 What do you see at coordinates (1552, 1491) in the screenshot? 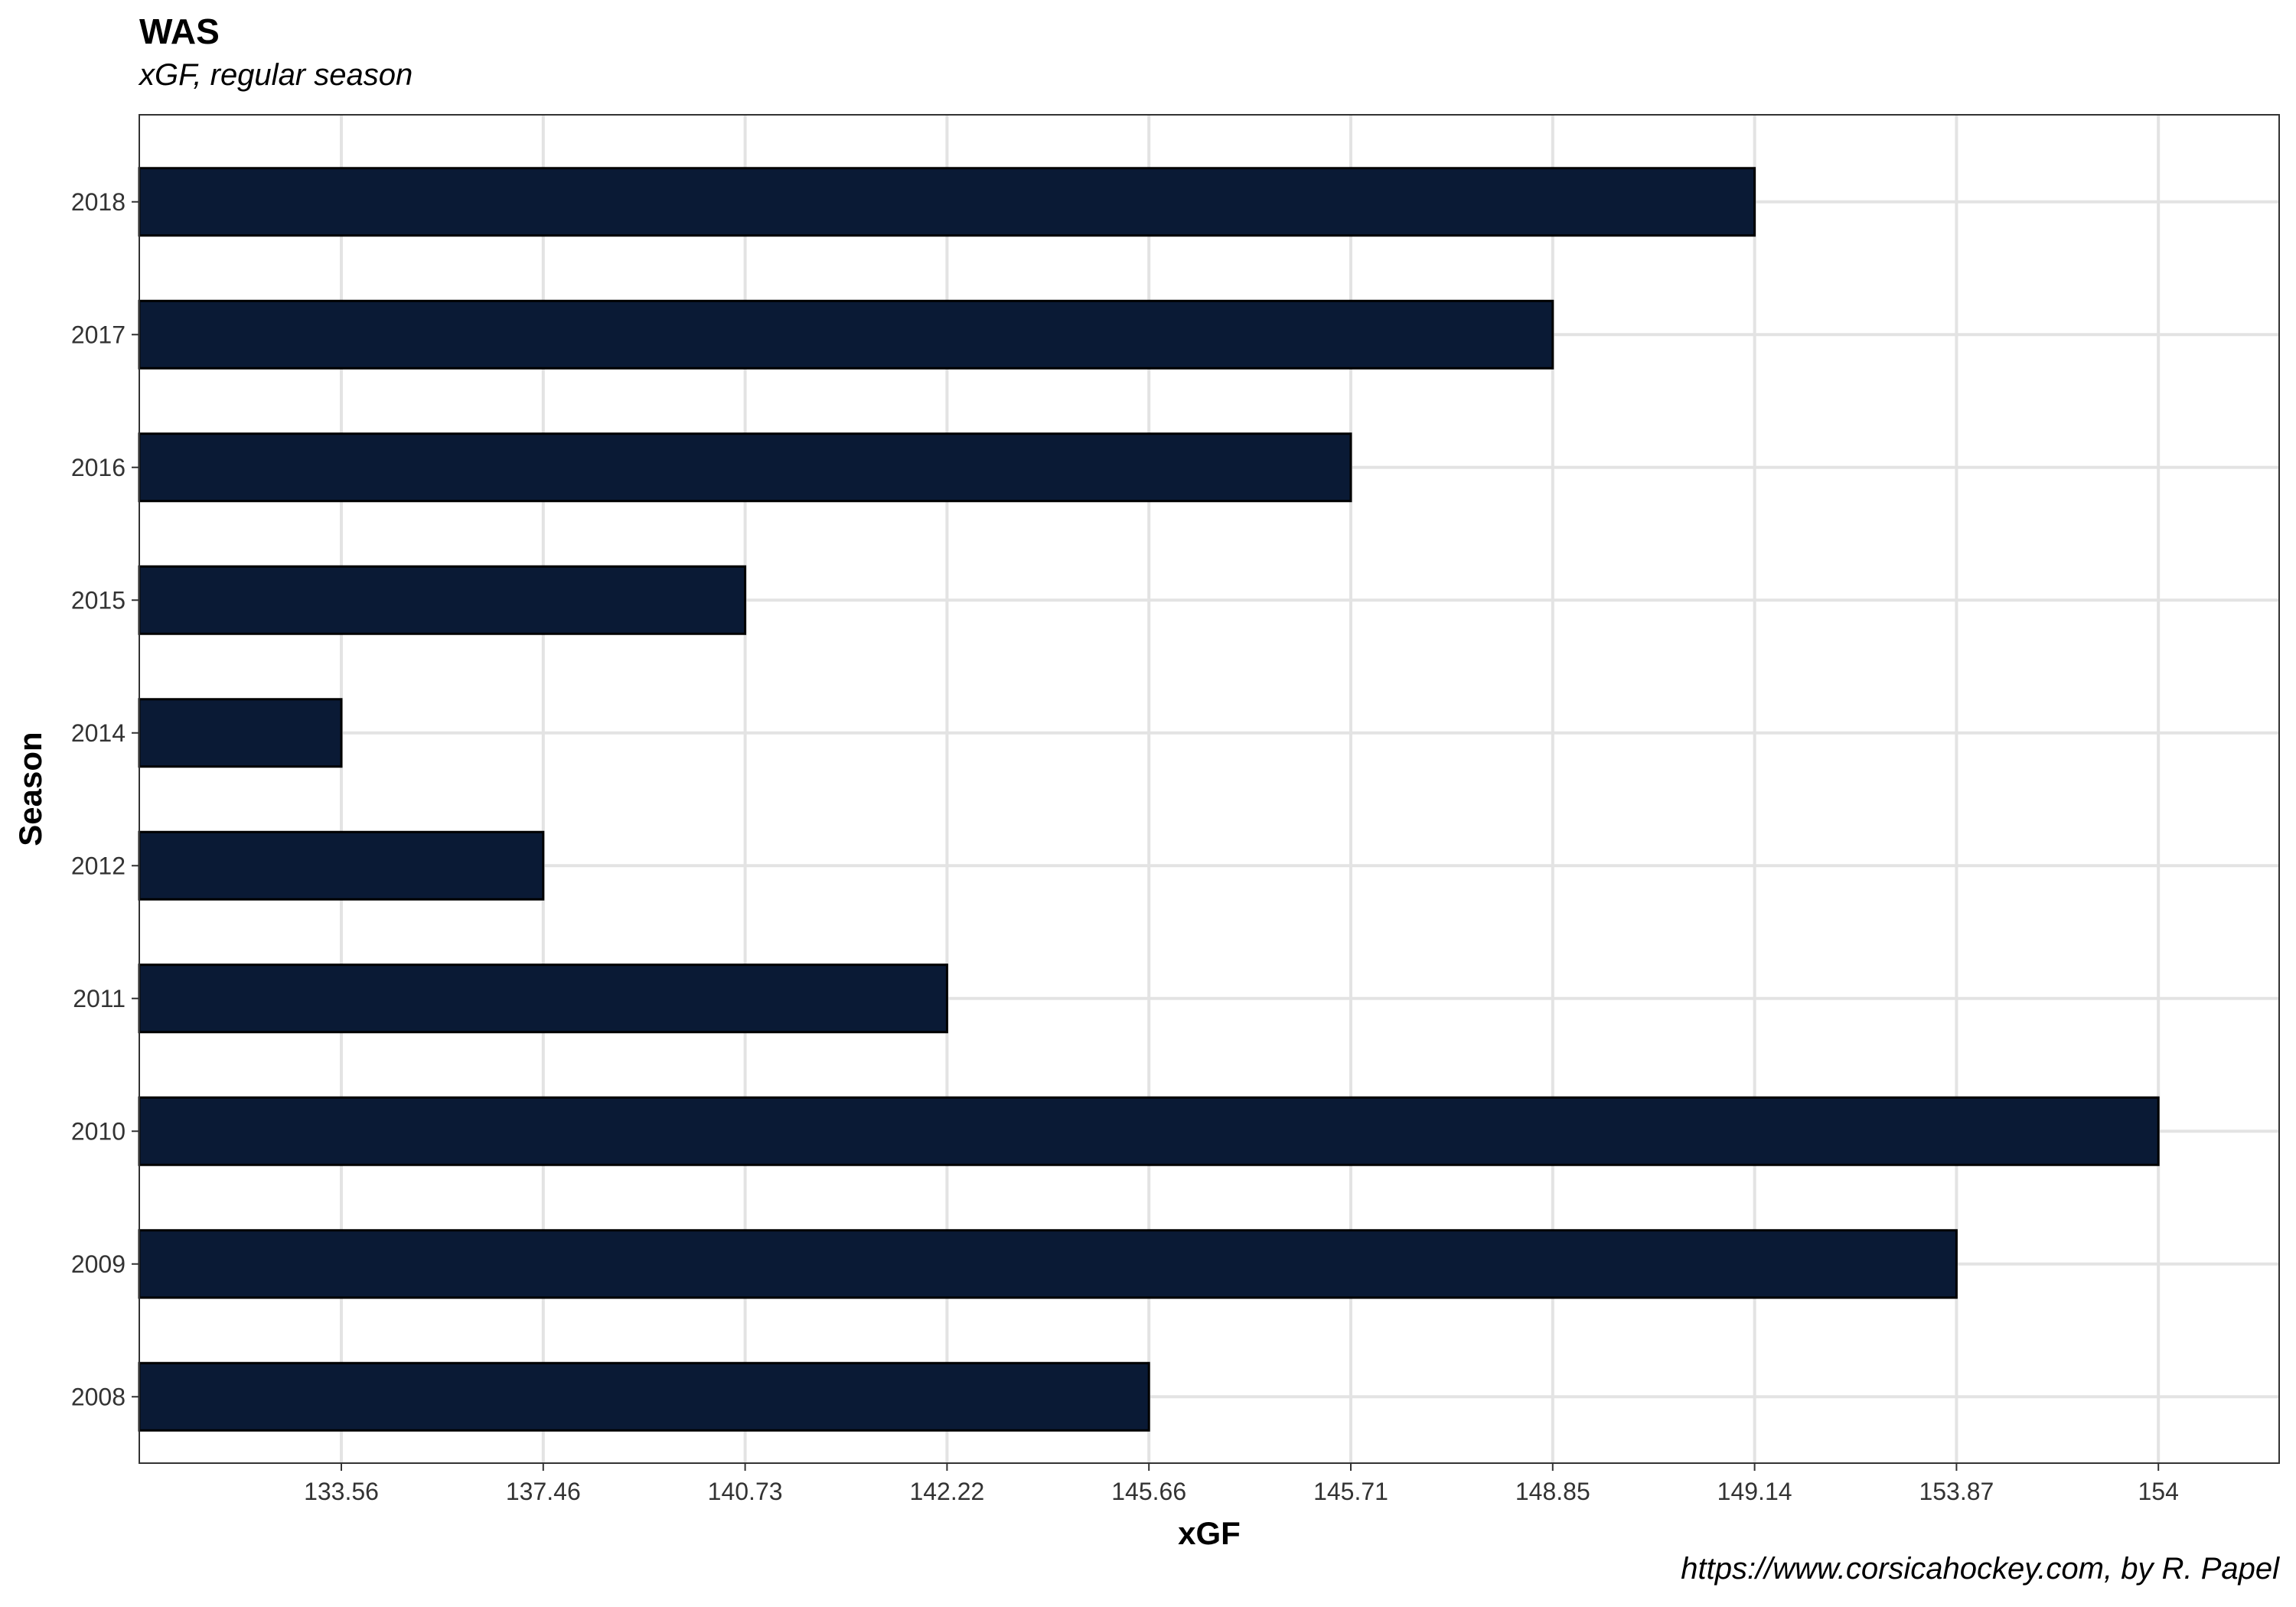
I see `x-tick-label: 148.85` at bounding box center [1552, 1491].